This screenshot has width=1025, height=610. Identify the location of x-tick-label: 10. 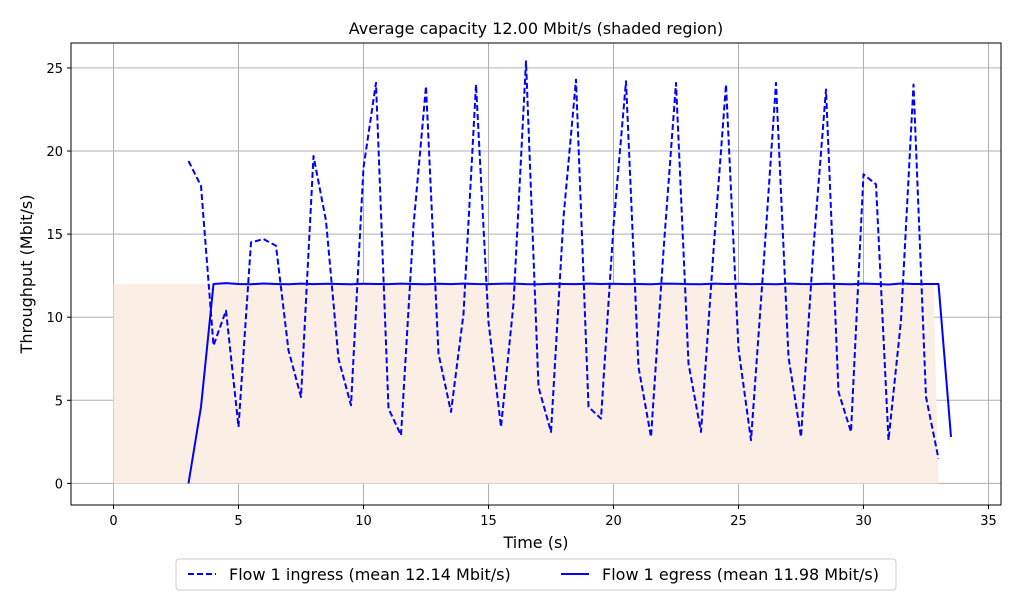
(363, 521).